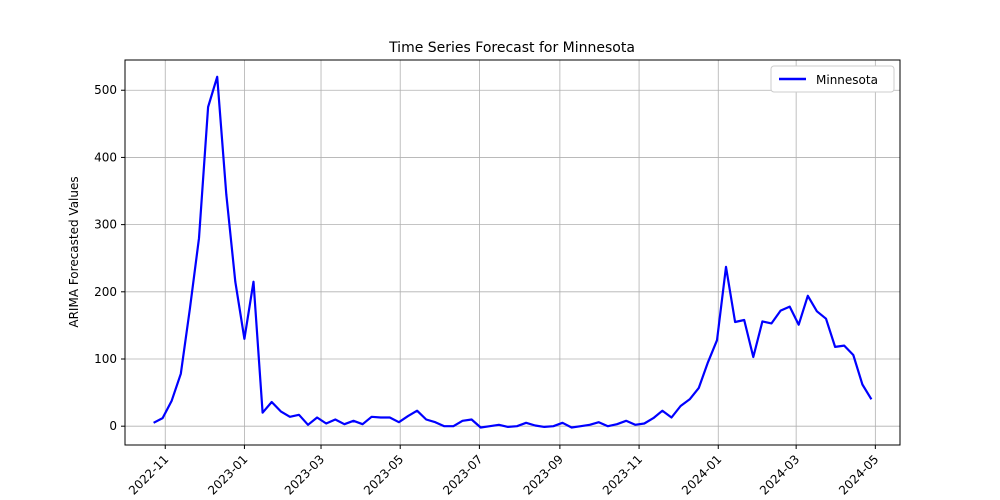 This screenshot has width=1000, height=500. I want to click on x-tick-label: 2024-05, so click(858, 474).